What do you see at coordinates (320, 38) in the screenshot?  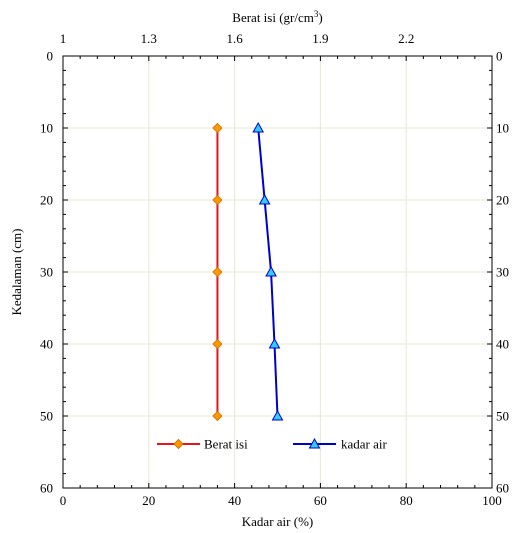 I see `x-top-tick-label: 1.9` at bounding box center [320, 38].